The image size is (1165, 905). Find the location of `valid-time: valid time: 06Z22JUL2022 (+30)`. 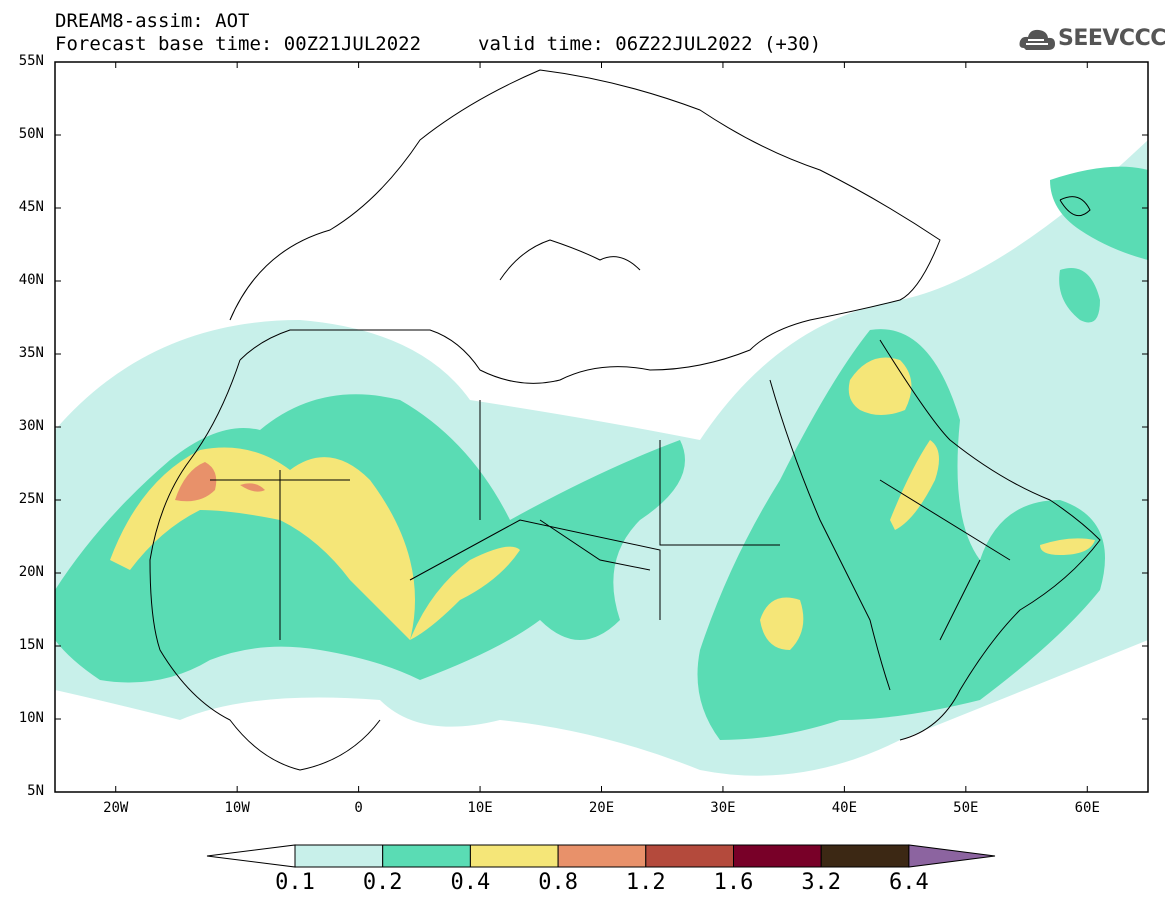

valid-time: valid time: 06Z22JUL2022 (+30) is located at coordinates (650, 44).